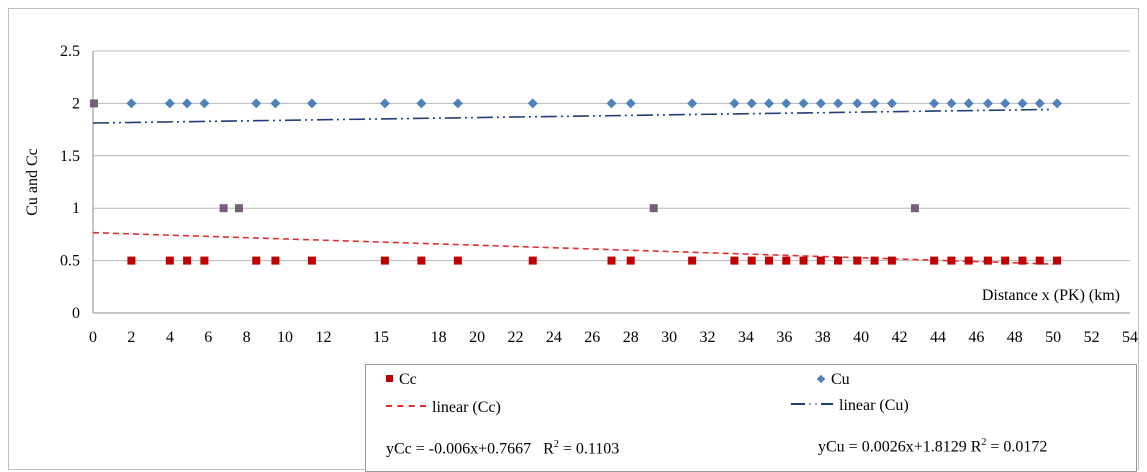 The height and width of the screenshot is (472, 1147). I want to click on x-tick-label: 54, so click(1130, 337).